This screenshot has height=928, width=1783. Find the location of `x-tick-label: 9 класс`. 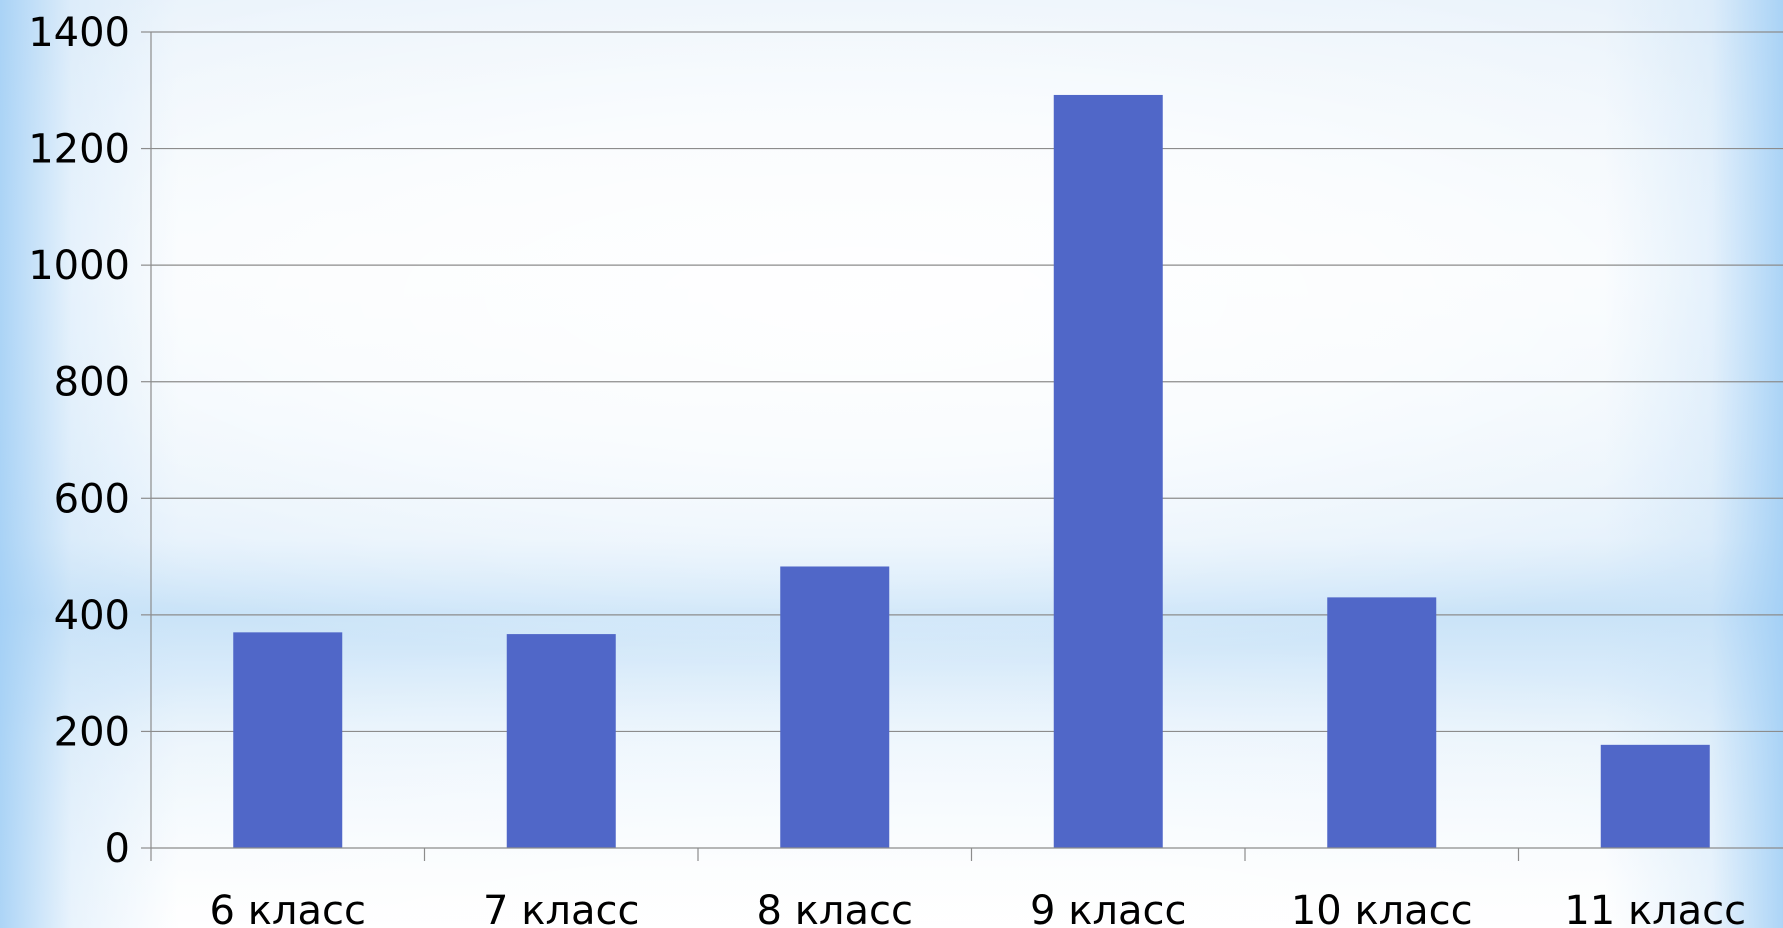

x-tick-label: 9 класс is located at coordinates (1108, 908).